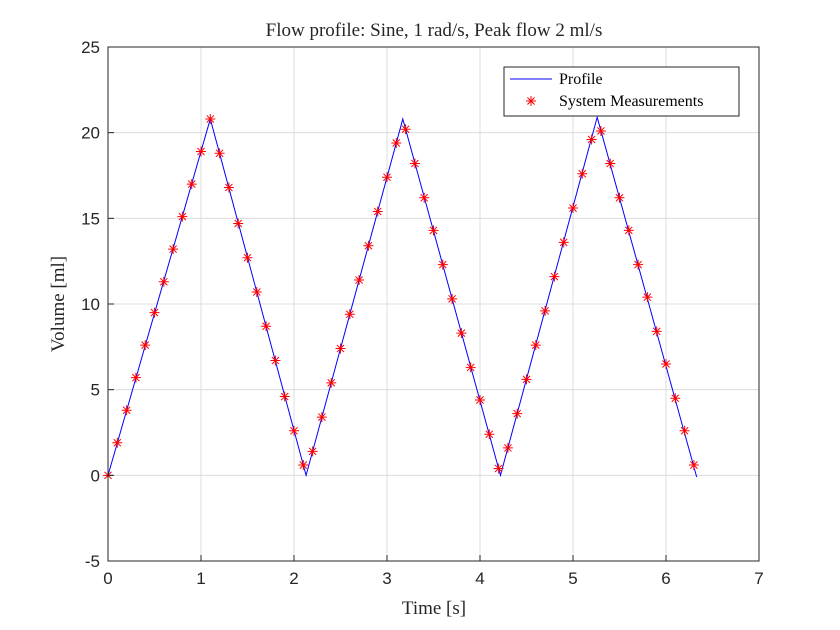 The height and width of the screenshot is (630, 840). Describe the element at coordinates (434, 608) in the screenshot. I see `x-axis-label: Time [s]` at that location.